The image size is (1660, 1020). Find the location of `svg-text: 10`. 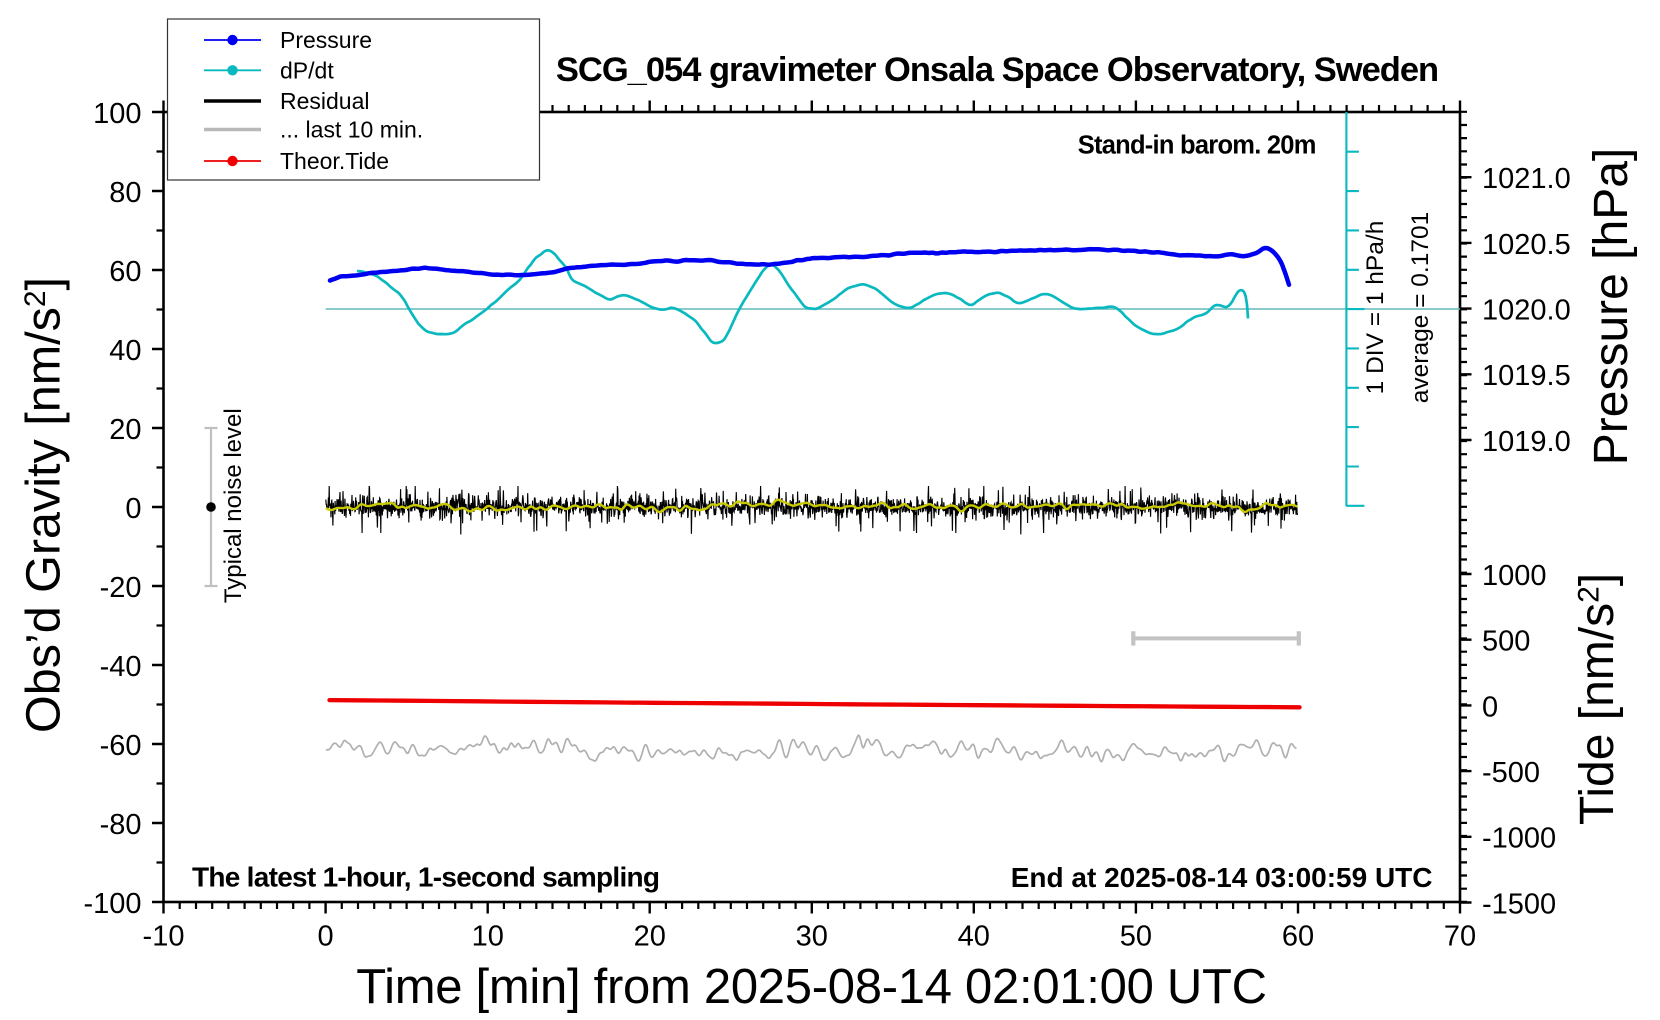

svg-text: 10 is located at coordinates (488, 936).